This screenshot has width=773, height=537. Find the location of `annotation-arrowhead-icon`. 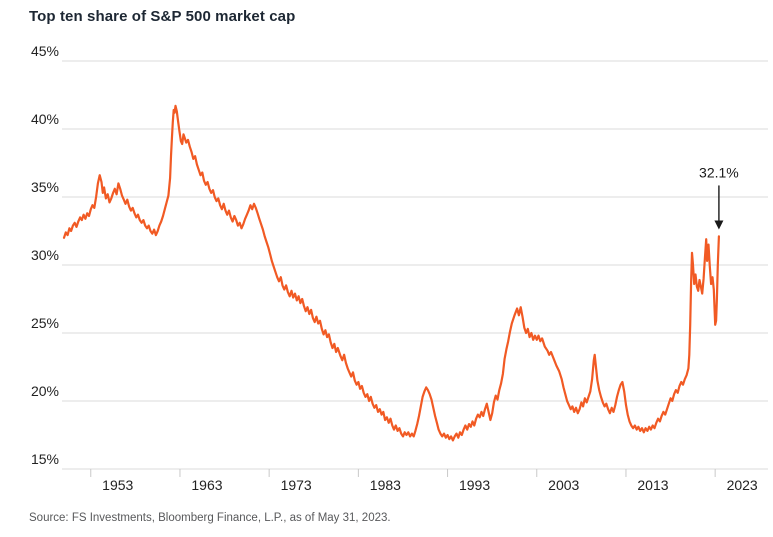

annotation-arrowhead-icon is located at coordinates (719, 225).